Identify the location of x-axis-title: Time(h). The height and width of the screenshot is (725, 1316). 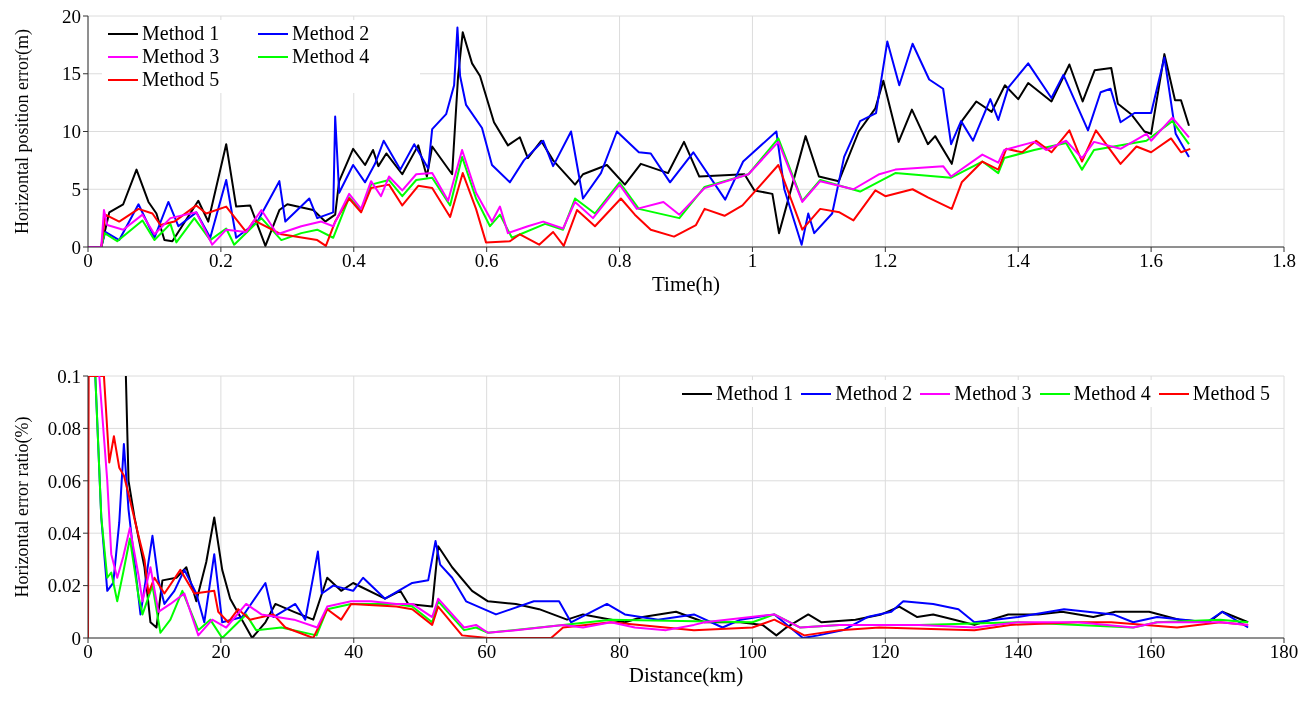
(686, 284).